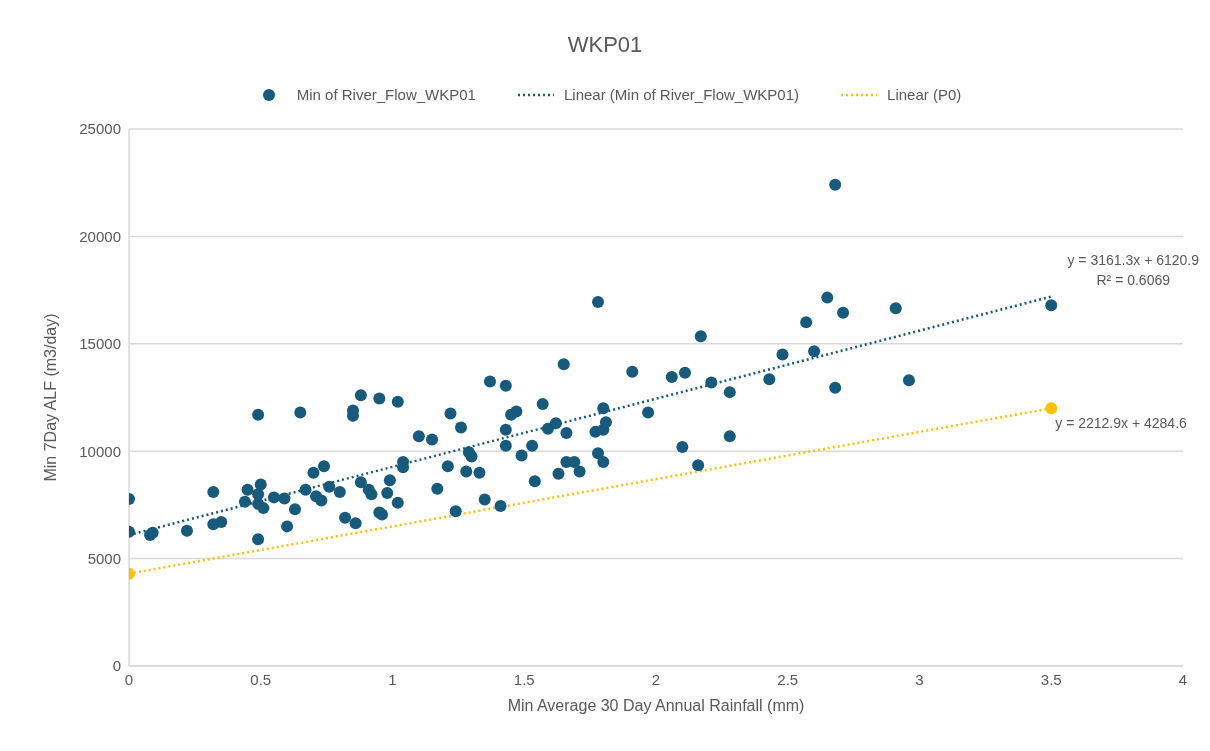 The image size is (1210, 751). I want to click on x-tick-label: 1.5, so click(524, 679).